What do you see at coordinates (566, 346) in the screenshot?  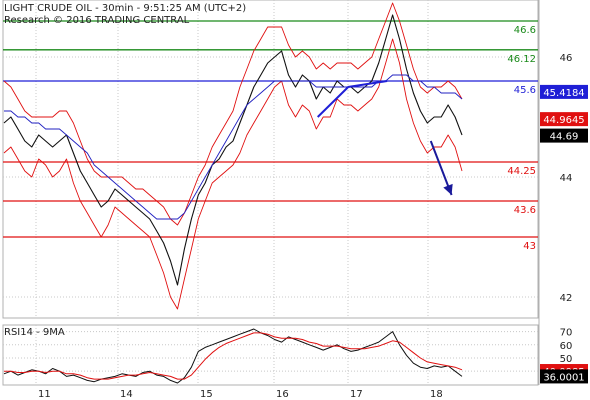 I see `rsi-tick-label: 60` at bounding box center [566, 346].